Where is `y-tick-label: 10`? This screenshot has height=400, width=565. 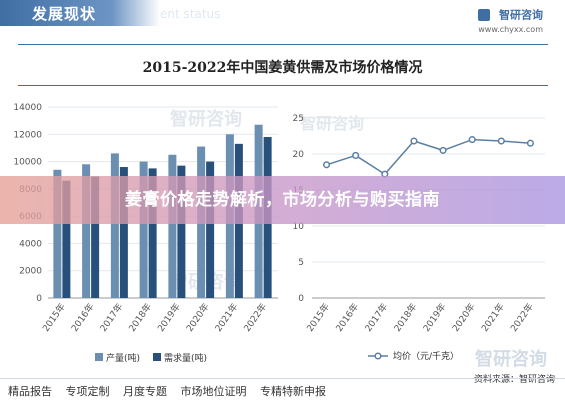 y-tick-label: 10 is located at coordinates (299, 227).